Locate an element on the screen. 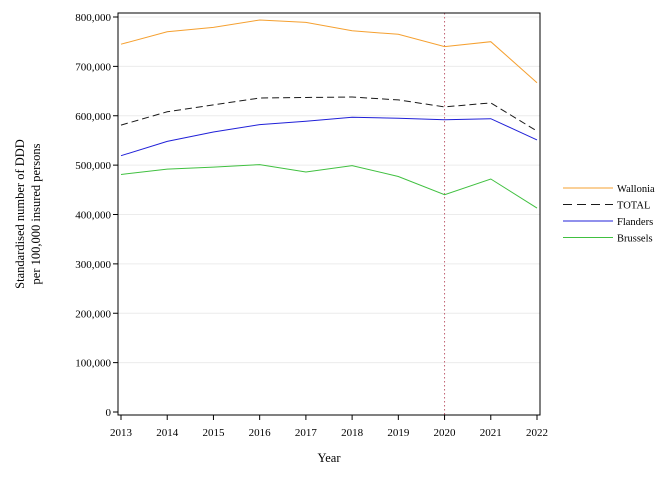 The height and width of the screenshot is (480, 672). series-line-wallonia is located at coordinates (329, 51).